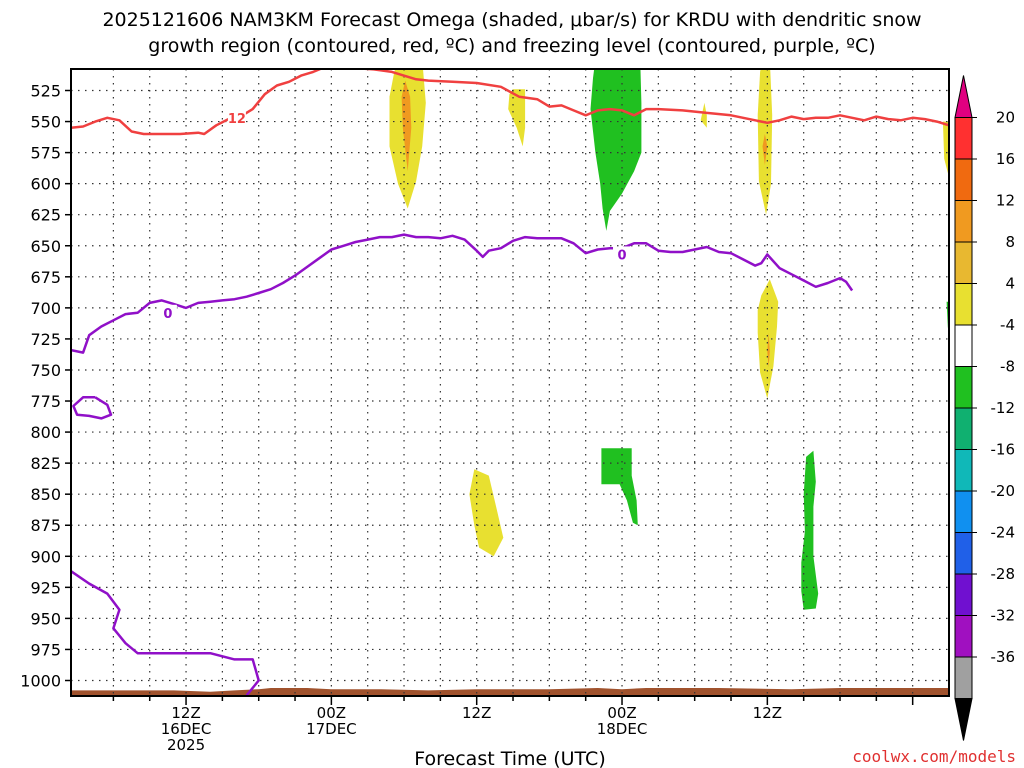 This screenshot has height=768, width=1024. What do you see at coordinates (45, 370) in the screenshot?
I see `y-tick-label: 750` at bounding box center [45, 370].